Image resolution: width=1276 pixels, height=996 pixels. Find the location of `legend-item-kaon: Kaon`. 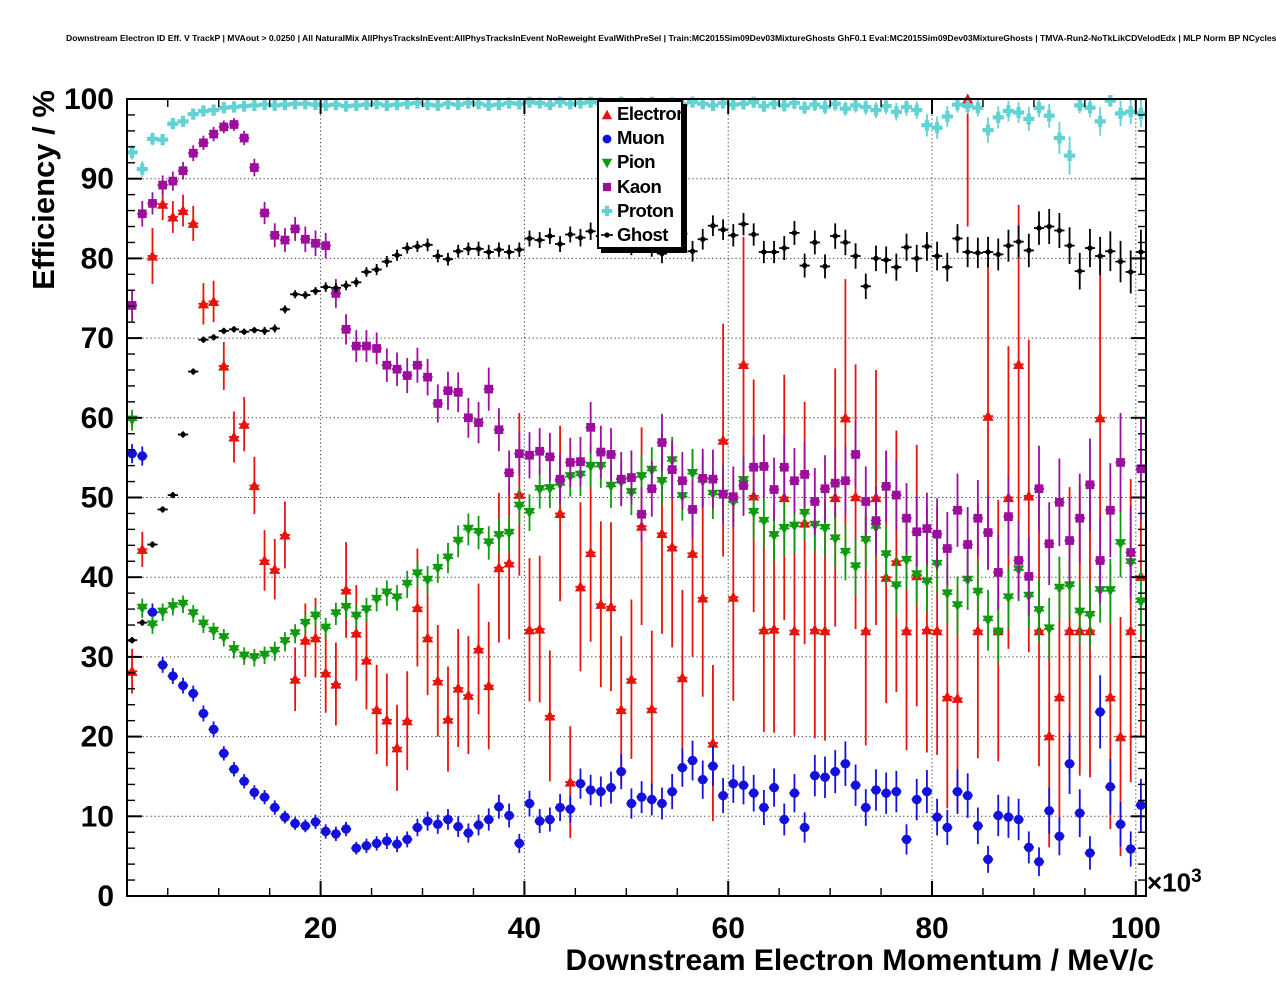

legend-item-kaon: Kaon is located at coordinates (640, 187).